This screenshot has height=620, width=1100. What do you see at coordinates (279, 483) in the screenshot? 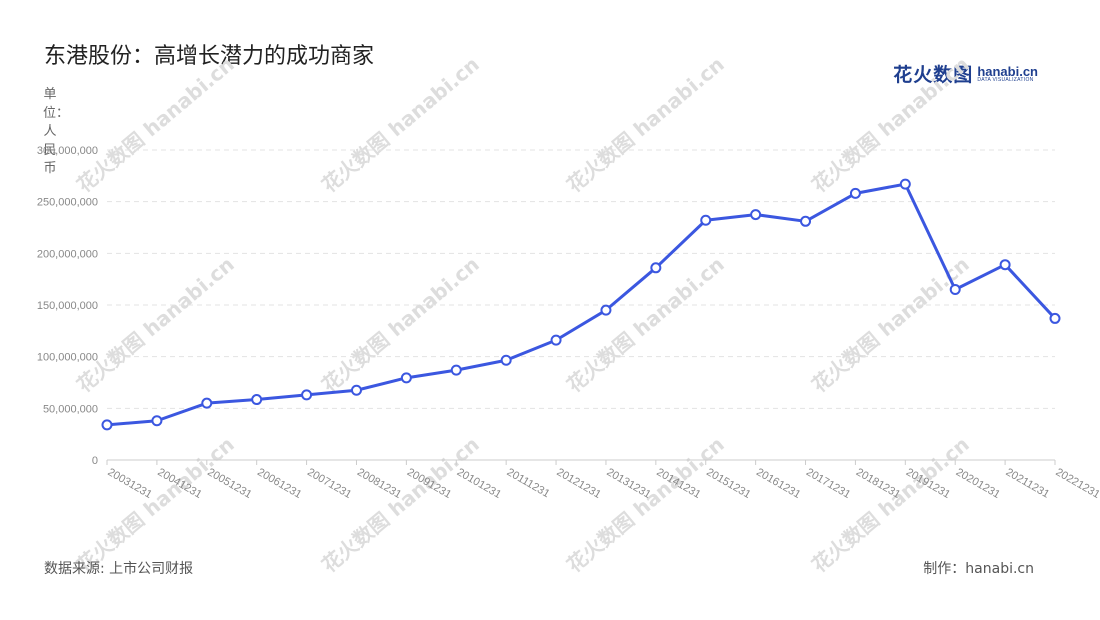
I see `x-tick-label: 20061231` at bounding box center [279, 483].